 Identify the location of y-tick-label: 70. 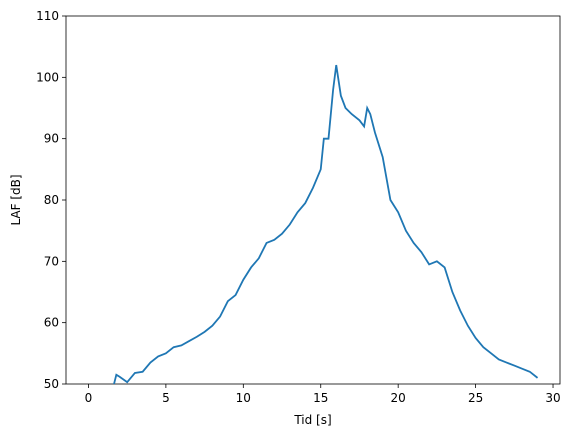
(51, 261).